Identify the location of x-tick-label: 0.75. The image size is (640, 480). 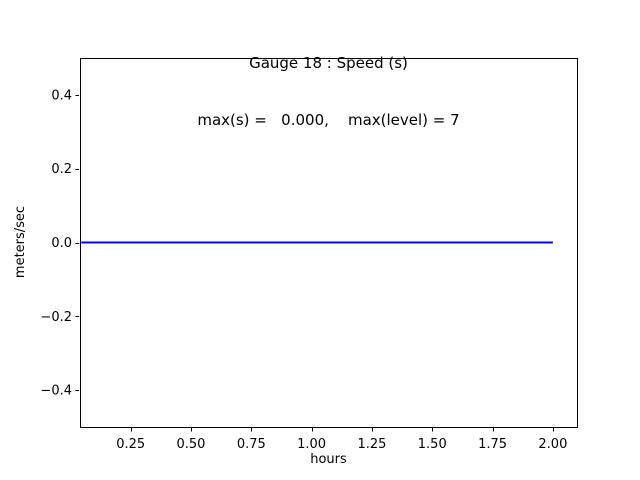
(251, 444).